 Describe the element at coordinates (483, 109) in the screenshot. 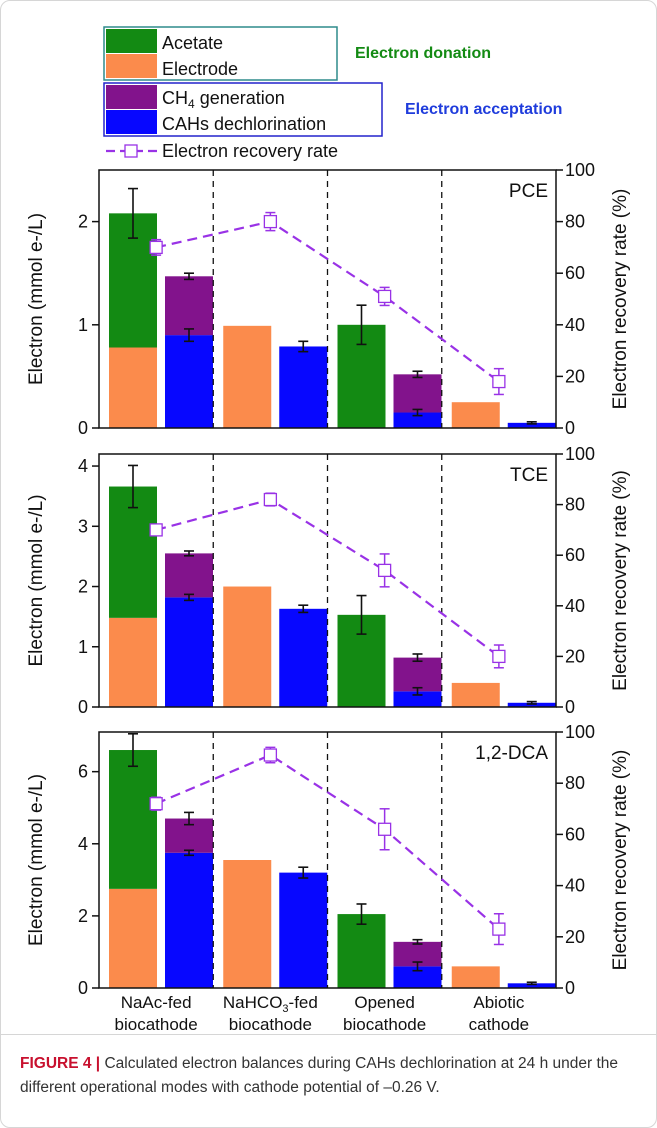

I see `legend-acceptation-title: Electron acceptation` at that location.